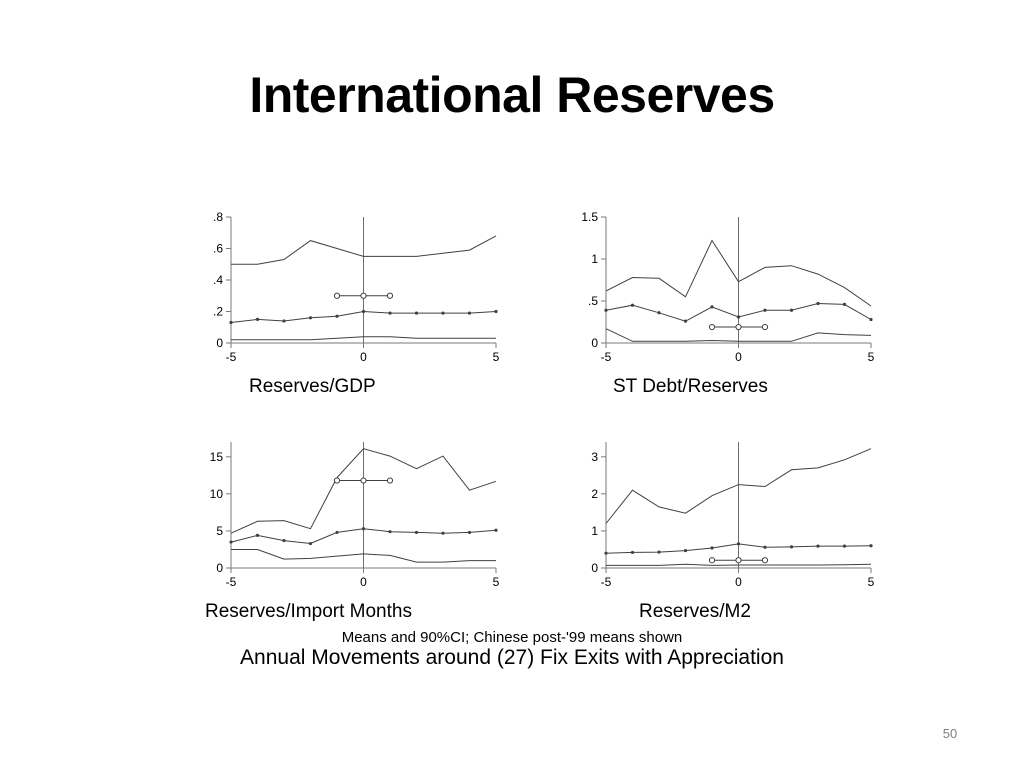  What do you see at coordinates (217, 457) in the screenshot?
I see `y-tick-label: 15` at bounding box center [217, 457].